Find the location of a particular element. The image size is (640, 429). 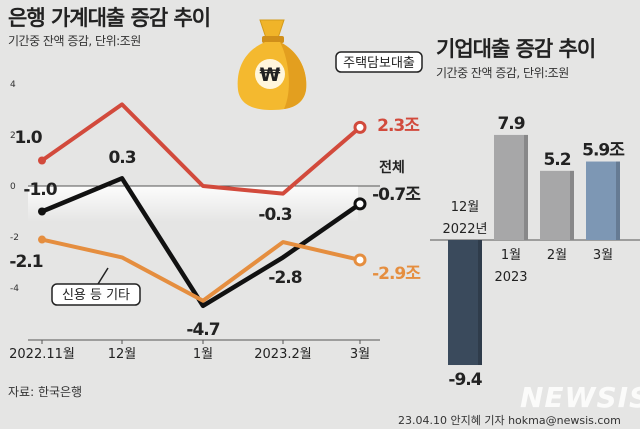

left-chart-subtitle: 기간중 잔액 증감, 단위:조원 is located at coordinates (74, 41).